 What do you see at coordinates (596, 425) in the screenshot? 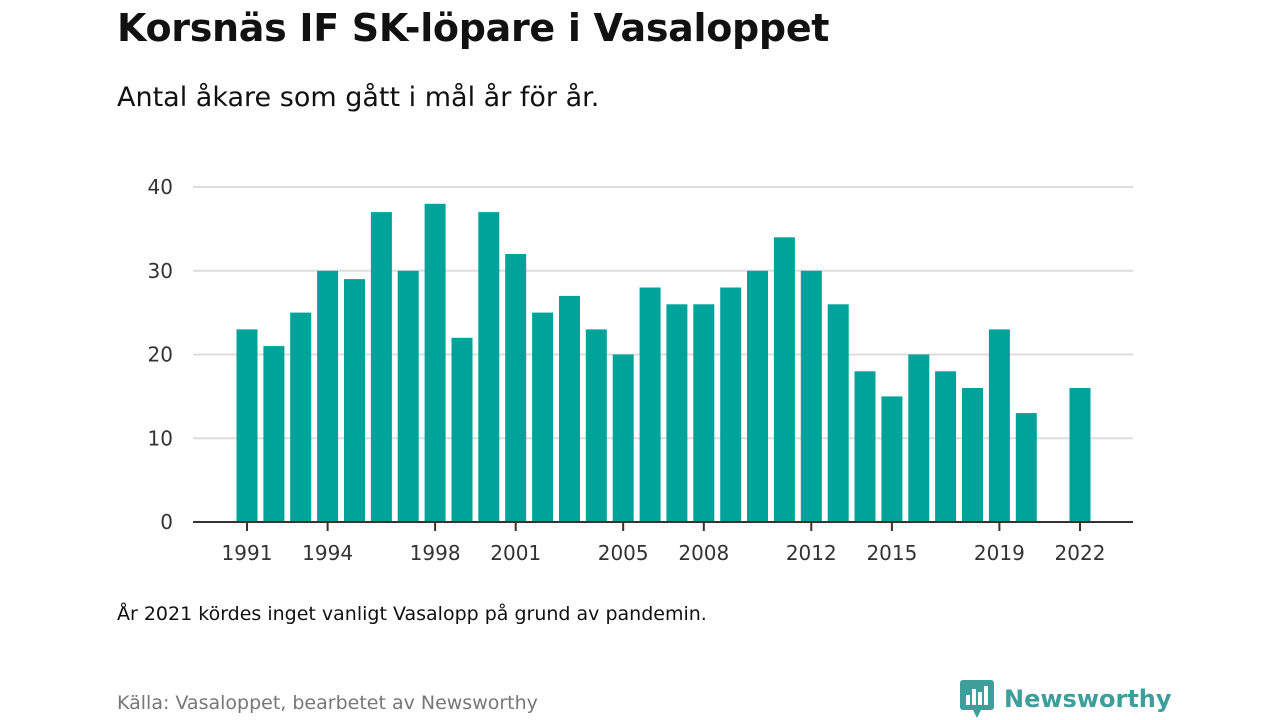
I see `bar-2004` at bounding box center [596, 425].